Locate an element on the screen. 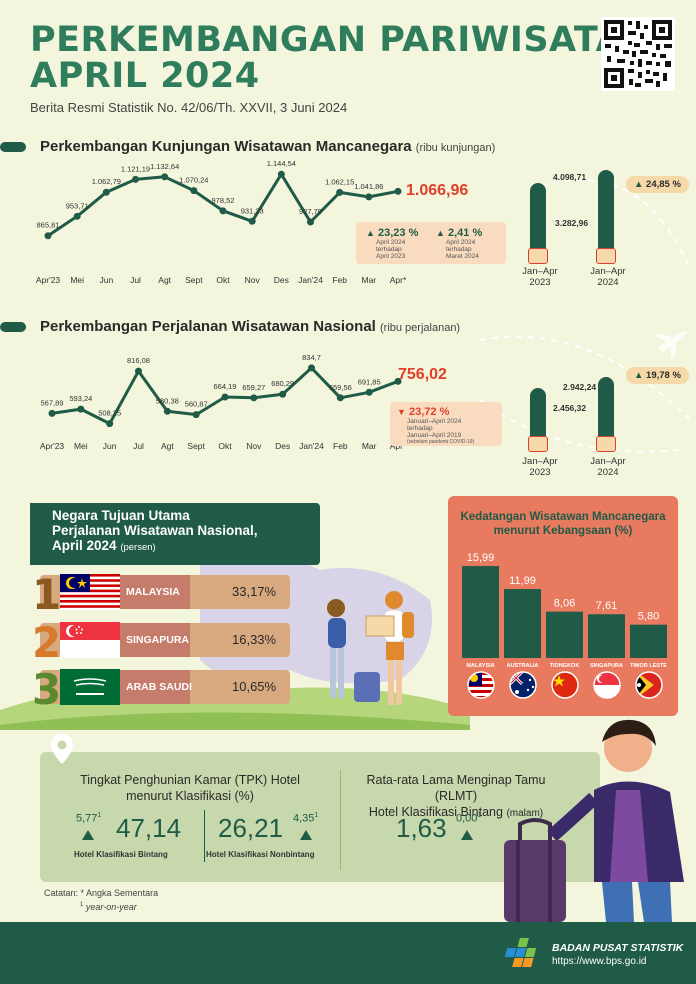 The width and height of the screenshot is (696, 984). cumulative-label-2024: Jan–Apr 2024 is located at coordinates (608, 467).